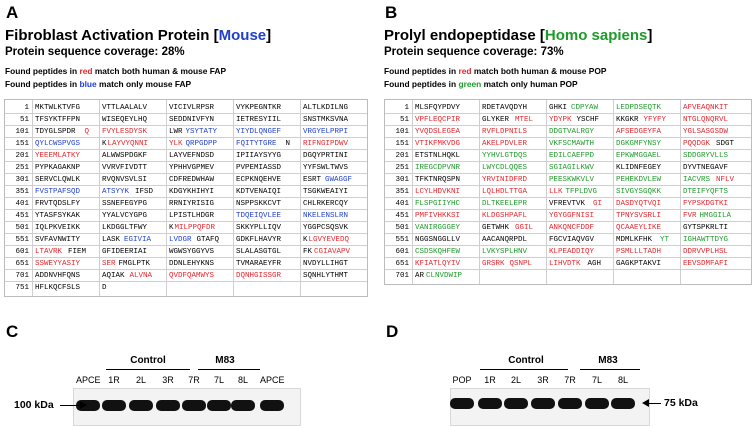  I want to click on peptide-segment: YGYGGFNISI, so click(572, 216).